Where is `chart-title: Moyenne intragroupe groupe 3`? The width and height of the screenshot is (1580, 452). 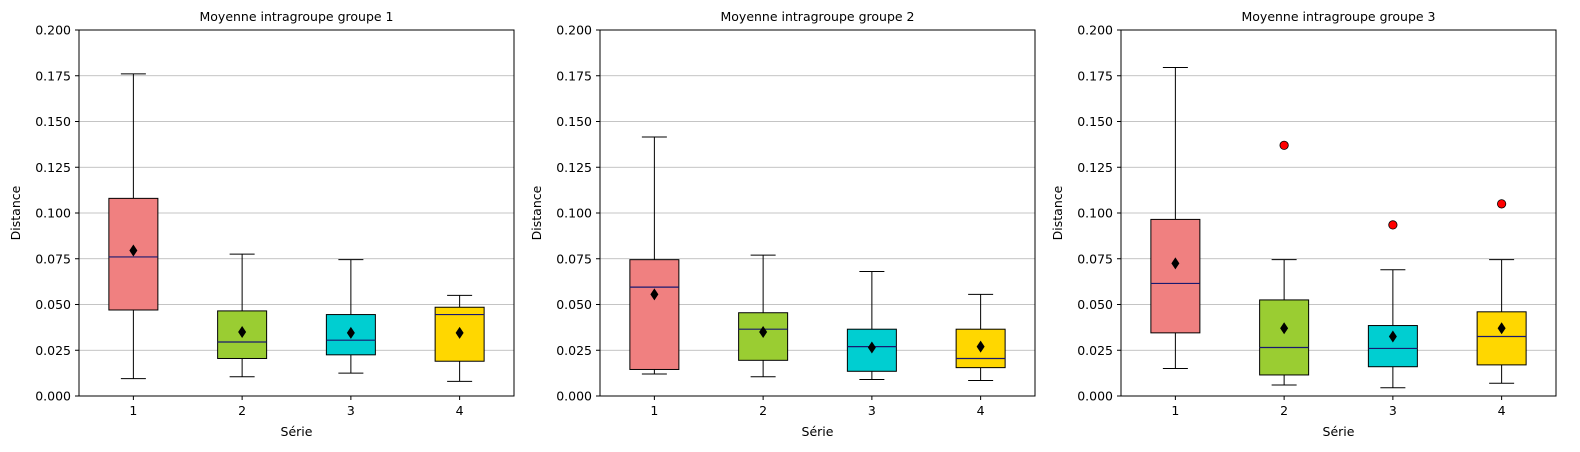
chart-title: Moyenne intragroupe groupe 3 is located at coordinates (1338, 16).